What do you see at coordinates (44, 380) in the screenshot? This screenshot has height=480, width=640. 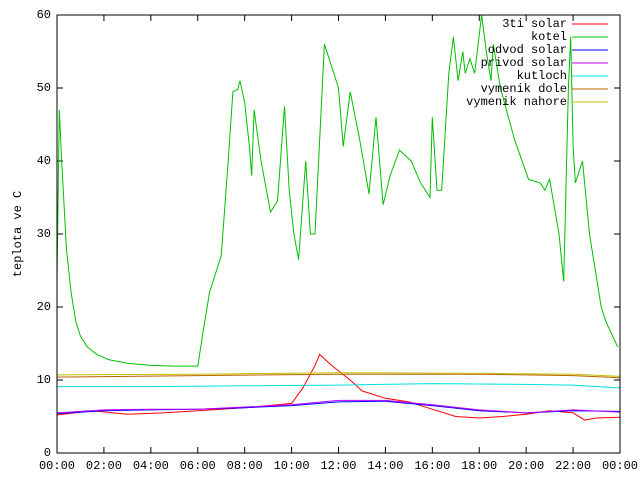 I see `y-tick-label: 10` at bounding box center [44, 380].